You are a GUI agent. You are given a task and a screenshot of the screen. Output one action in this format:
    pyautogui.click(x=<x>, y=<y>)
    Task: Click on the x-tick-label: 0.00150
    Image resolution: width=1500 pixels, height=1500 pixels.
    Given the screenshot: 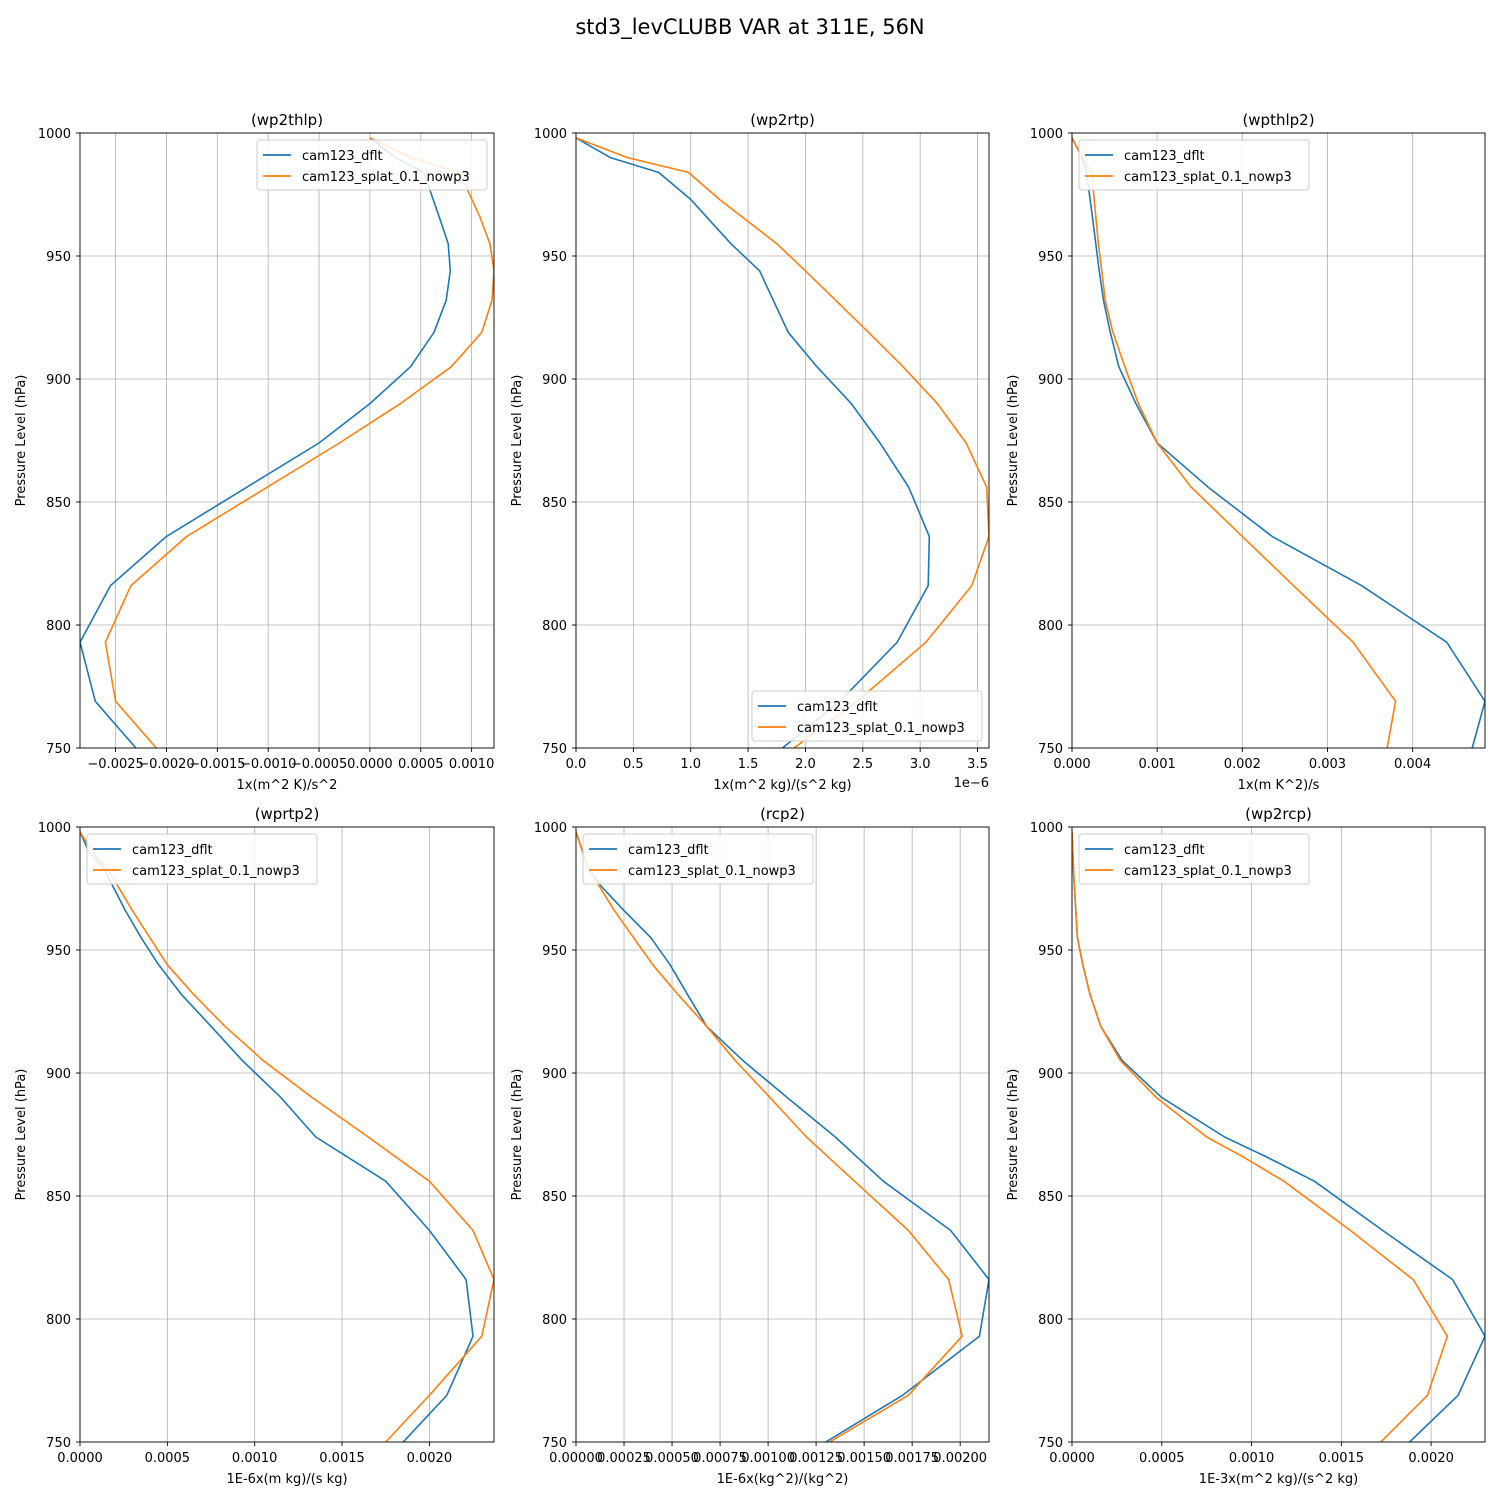 What is the action you would take?
    pyautogui.click(x=864, y=1458)
    